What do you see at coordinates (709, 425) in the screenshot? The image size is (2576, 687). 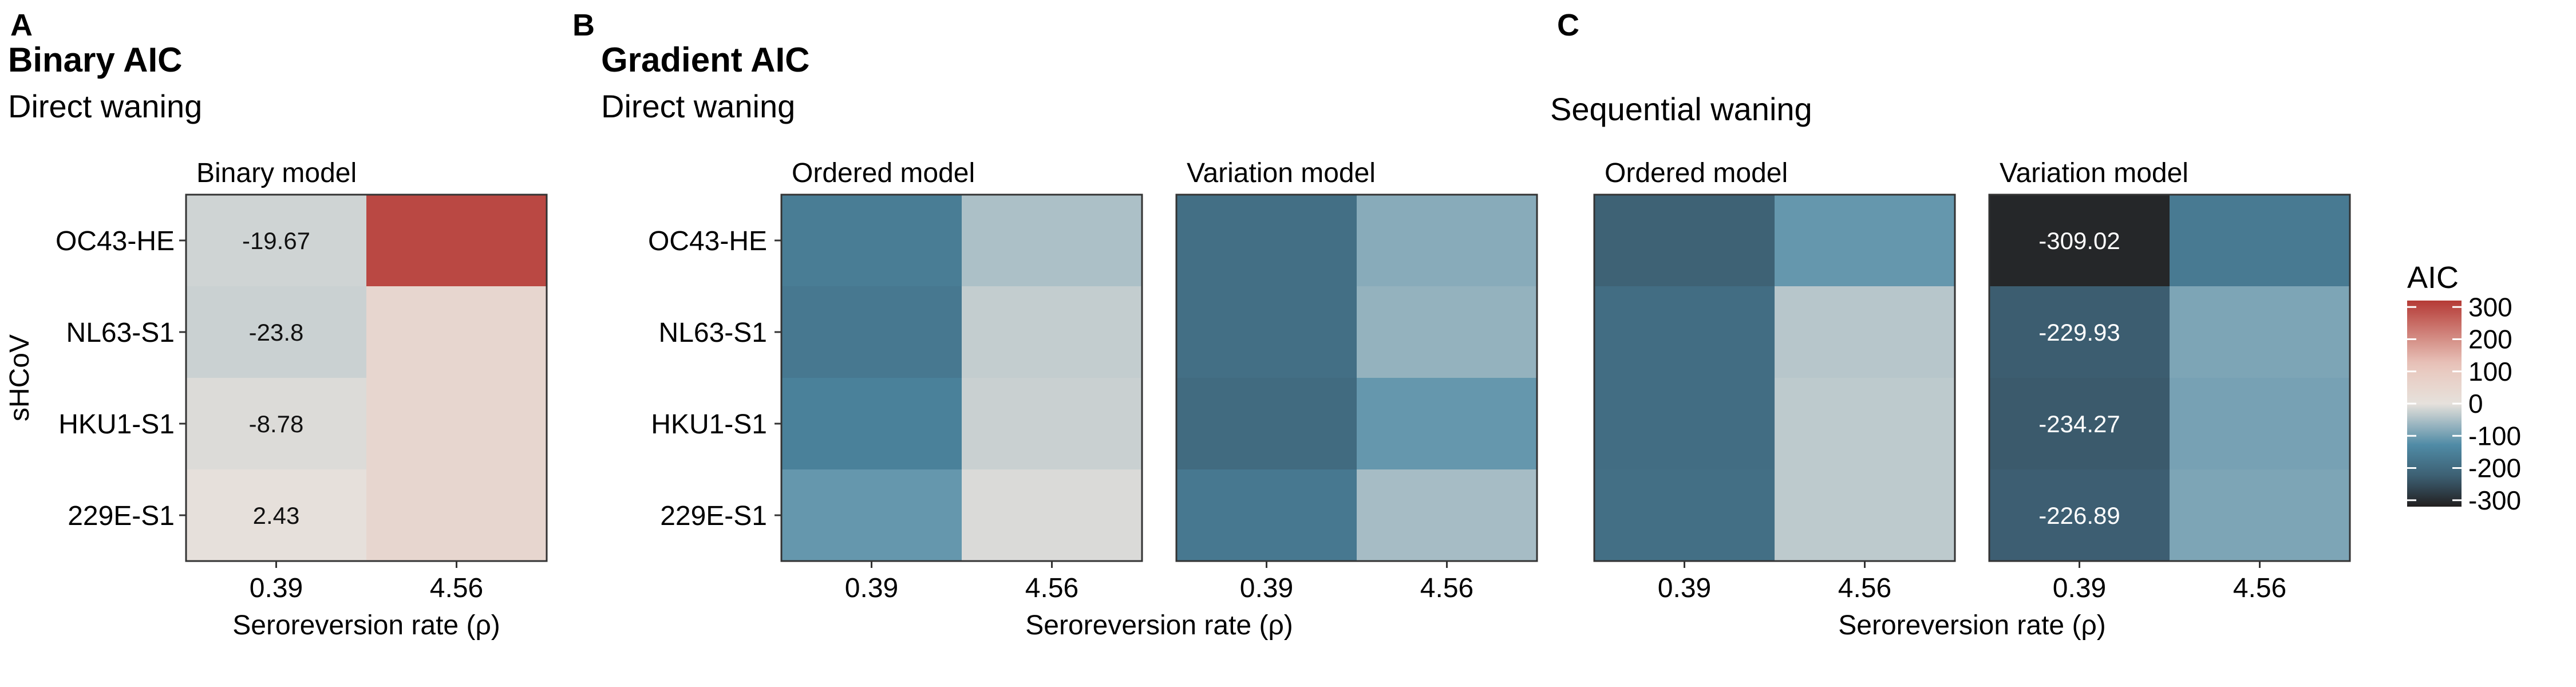 I see `y-tick-label: HKU1-S1` at bounding box center [709, 425].